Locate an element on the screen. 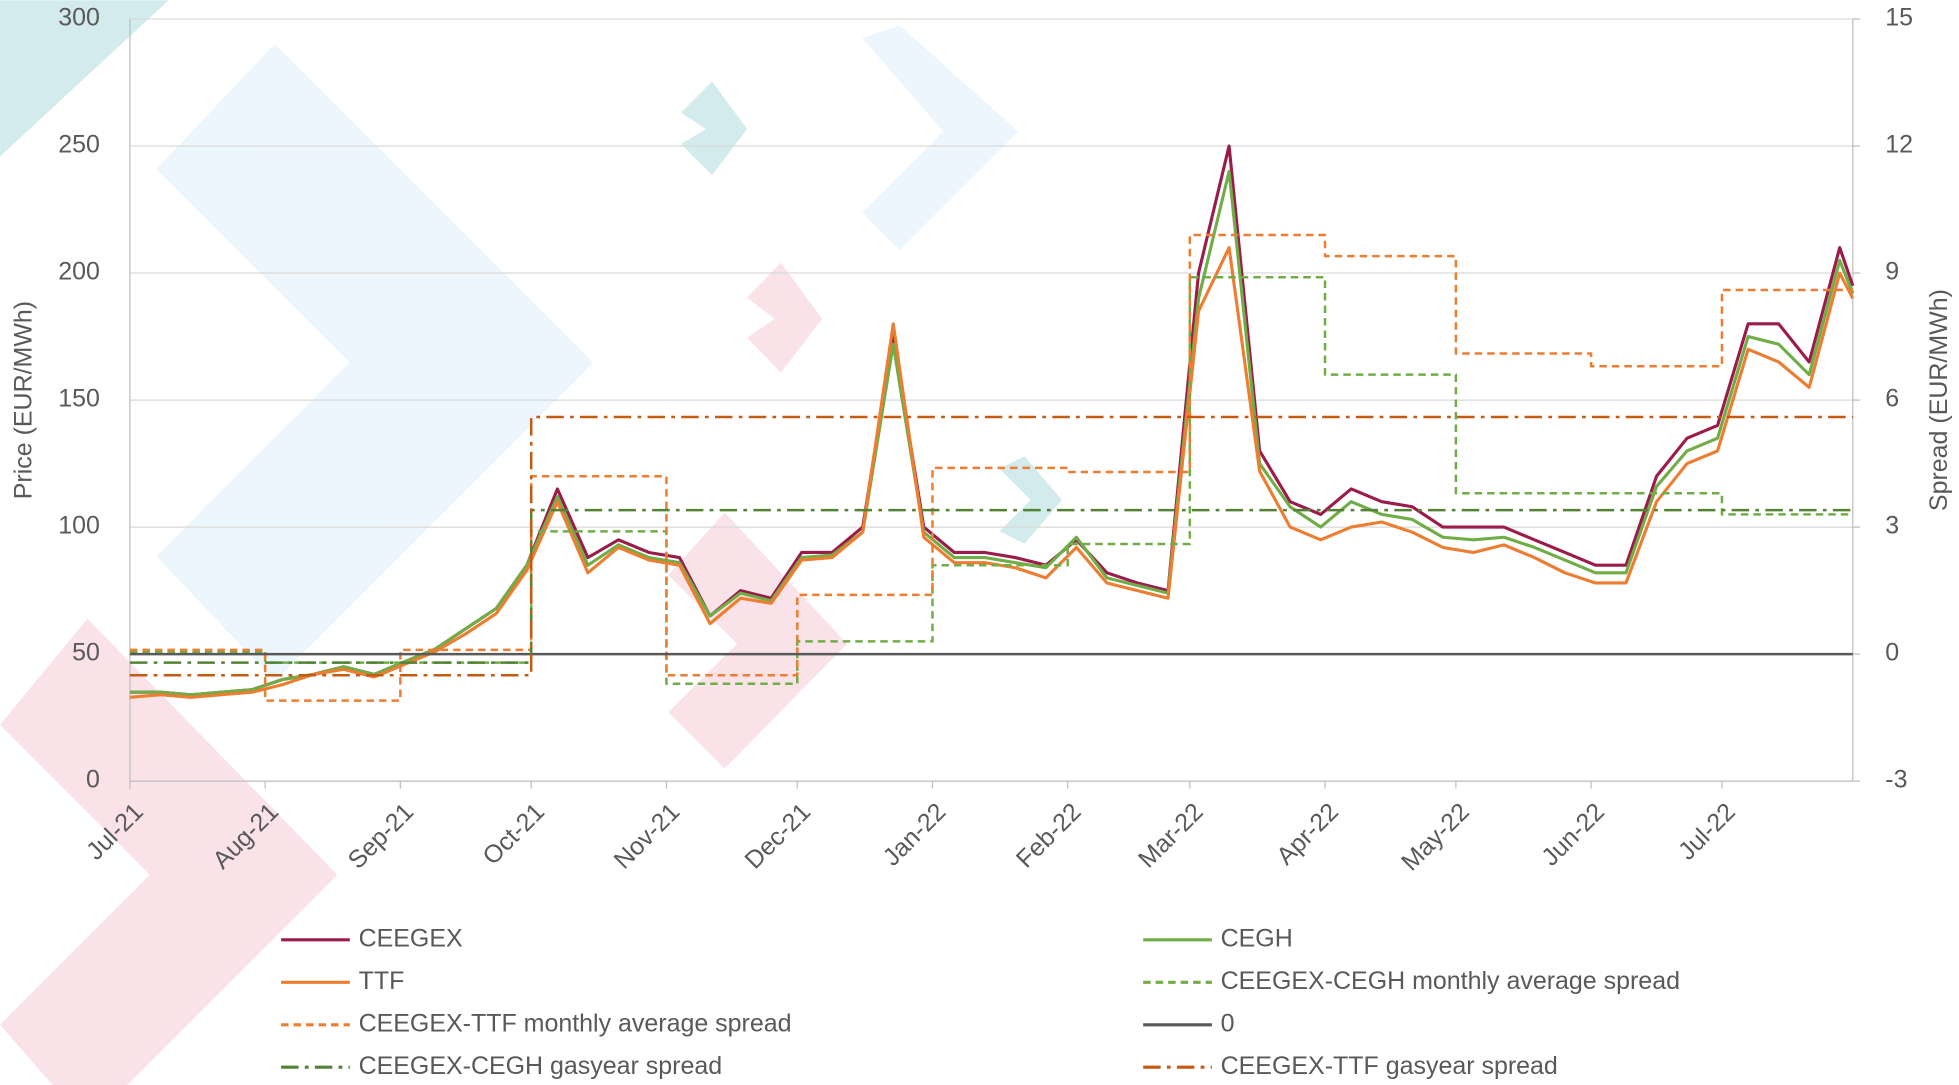  legend-label: CEEGEX-TTF gasyear spread is located at coordinates (1389, 1066).